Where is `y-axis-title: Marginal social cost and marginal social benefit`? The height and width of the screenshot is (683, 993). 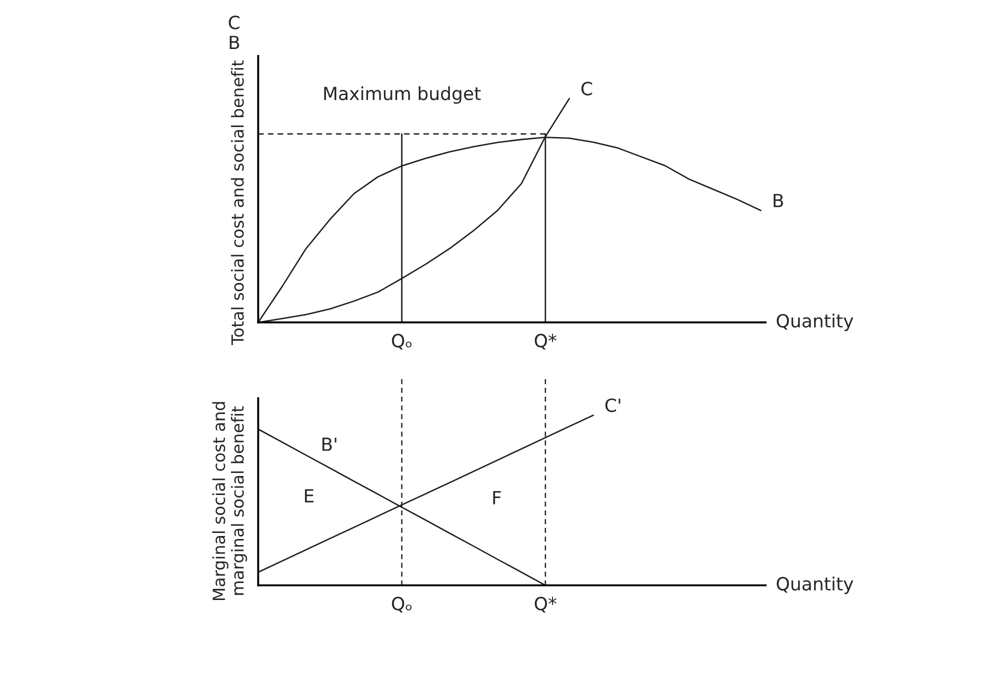
y-axis-title: Marginal social cost and marginal social benefit is located at coordinates (230, 501).